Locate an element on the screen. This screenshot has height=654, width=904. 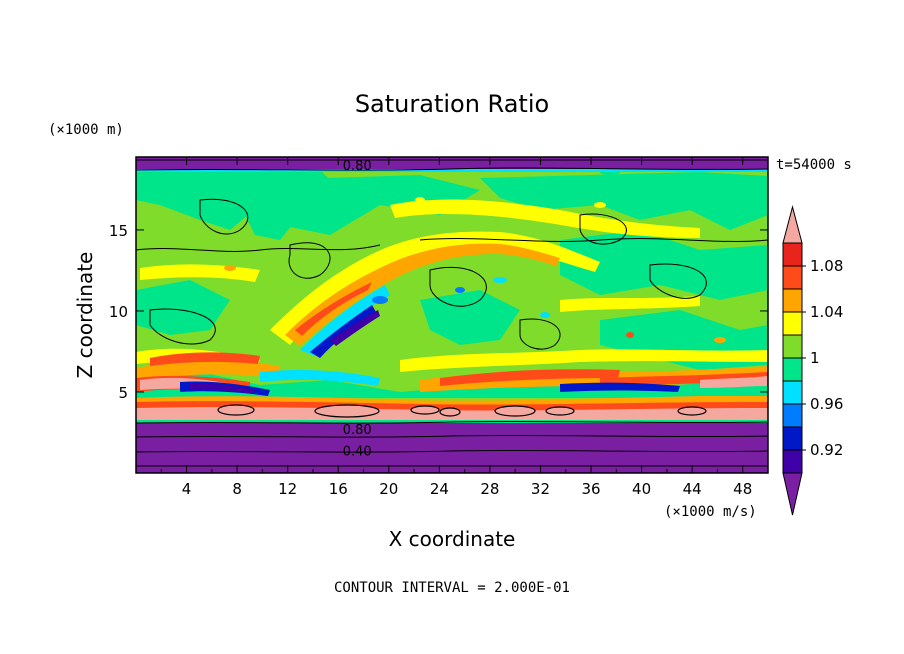
colorbar-tick-label: 1 is located at coordinates (815, 358).